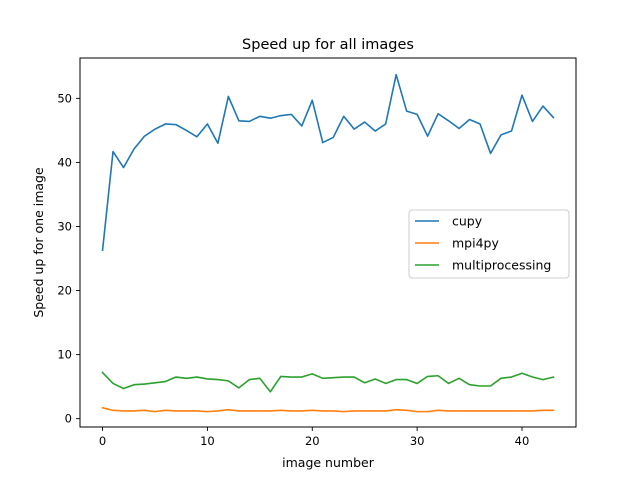 The height and width of the screenshot is (480, 640). I want to click on y-tick-label: 30, so click(64, 226).